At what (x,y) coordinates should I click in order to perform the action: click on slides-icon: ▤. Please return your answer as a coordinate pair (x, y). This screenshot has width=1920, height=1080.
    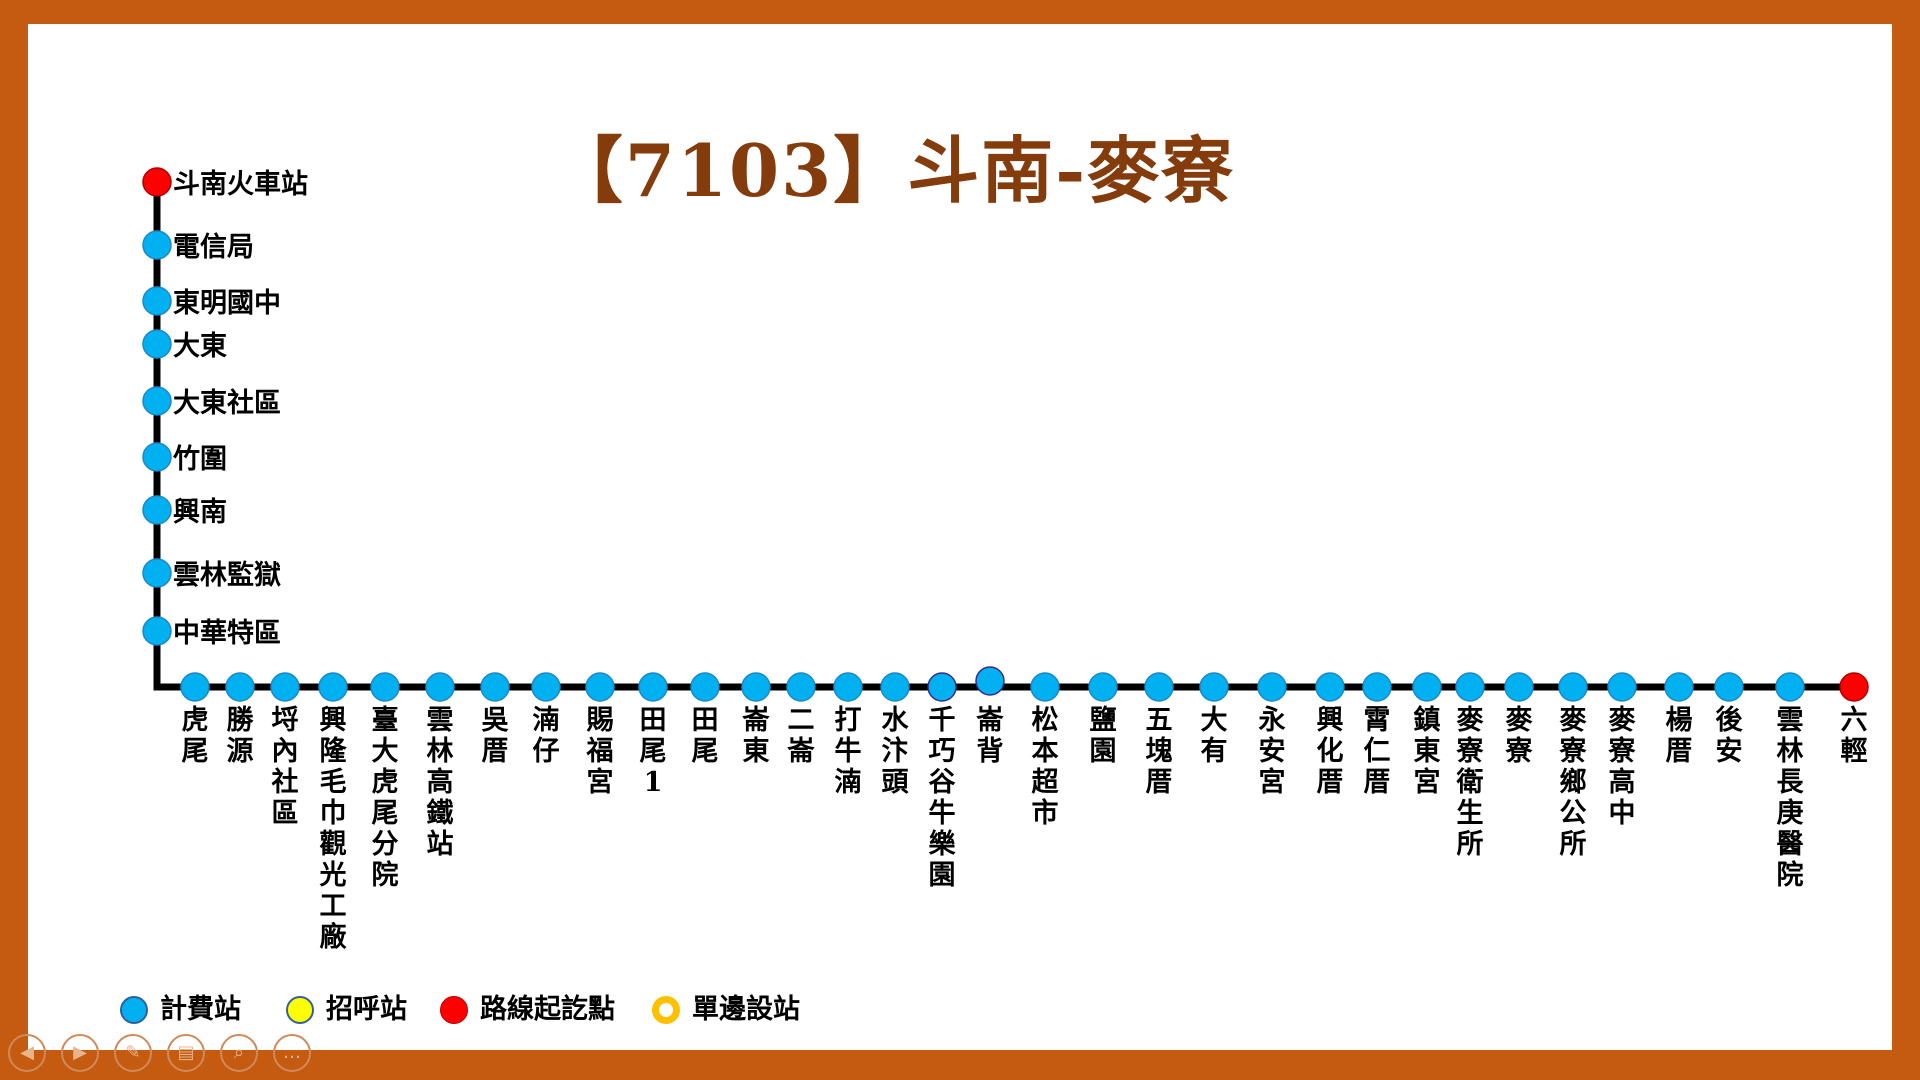
    Looking at the image, I should click on (186, 1053).